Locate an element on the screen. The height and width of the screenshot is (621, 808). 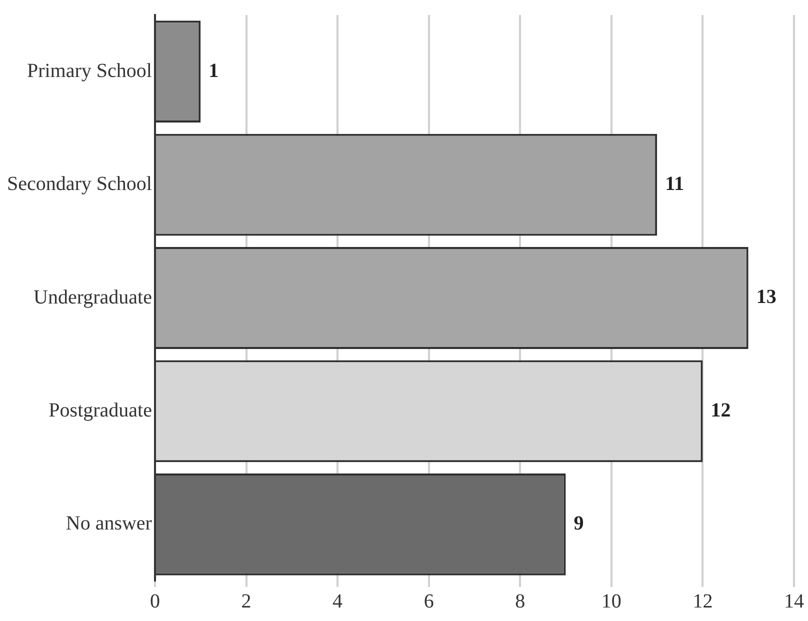
x-tick-label: 4 is located at coordinates (337, 601).